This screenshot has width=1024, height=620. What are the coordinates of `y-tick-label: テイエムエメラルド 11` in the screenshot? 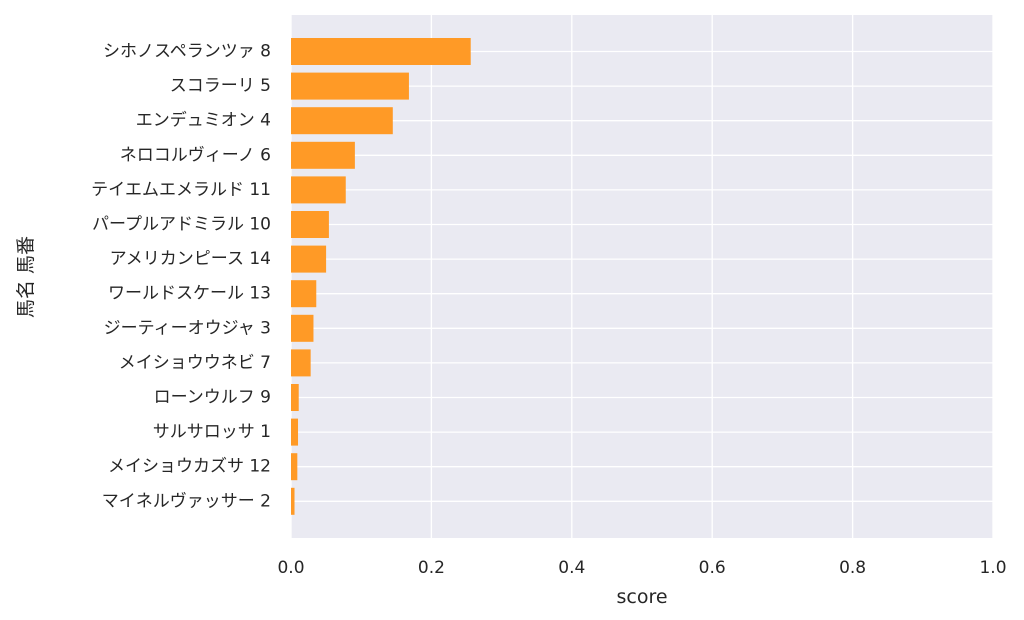 It's located at (181, 190).